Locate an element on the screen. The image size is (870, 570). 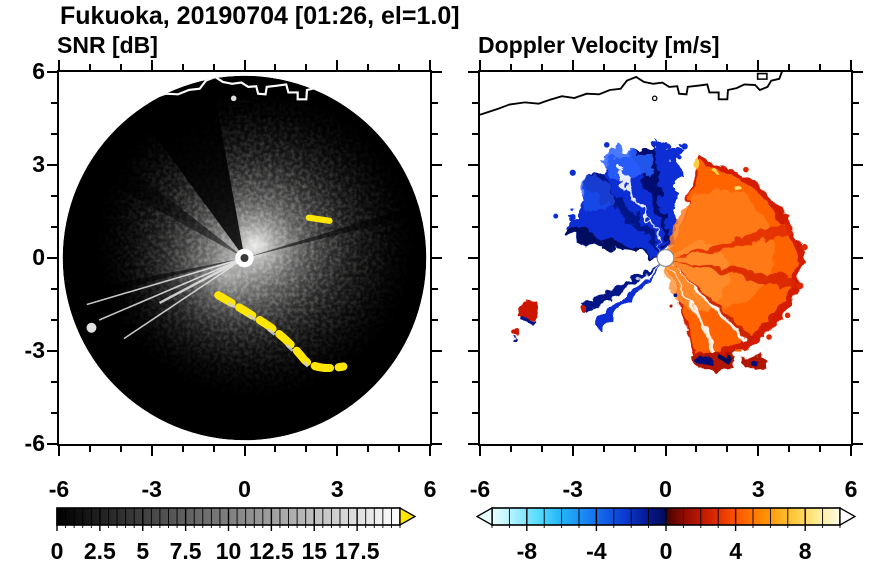
y-tick-label: 3 is located at coordinates (38, 164).